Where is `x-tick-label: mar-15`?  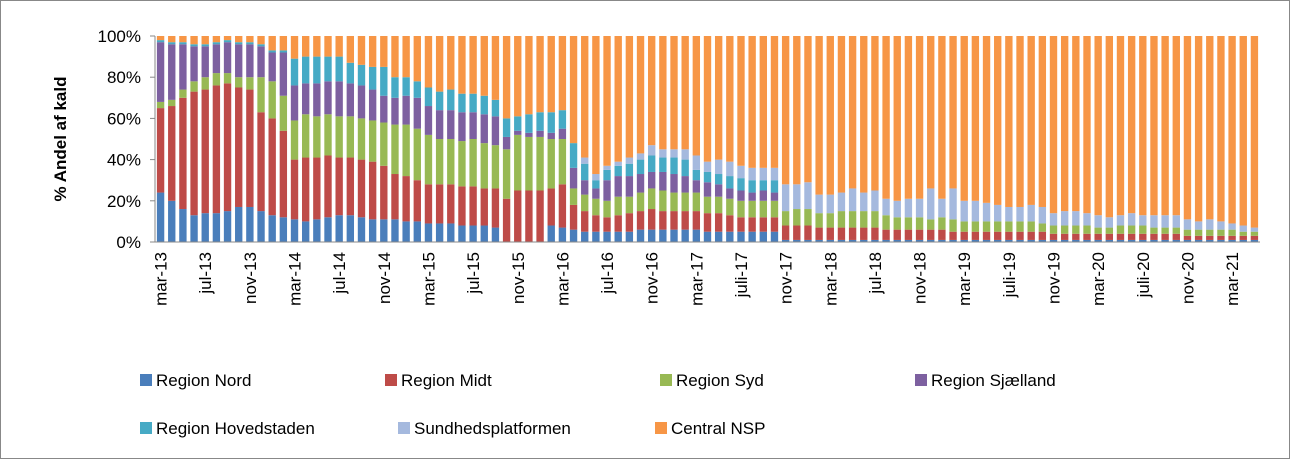
x-tick-label: mar-15 is located at coordinates (428, 279).